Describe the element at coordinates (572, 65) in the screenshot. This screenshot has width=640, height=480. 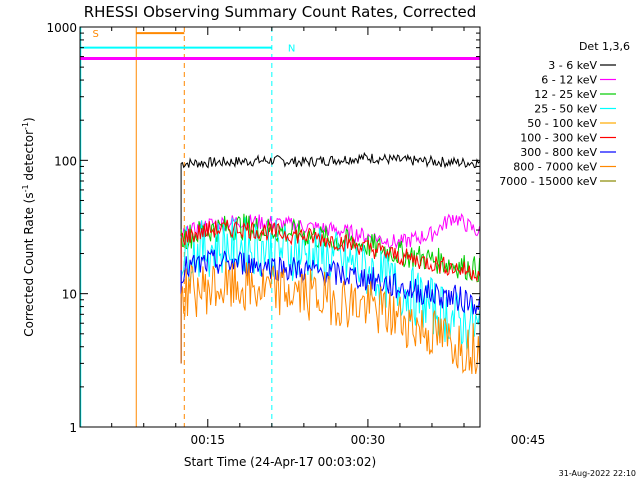
I see `legend-label: 3 - 6 keV` at that location.